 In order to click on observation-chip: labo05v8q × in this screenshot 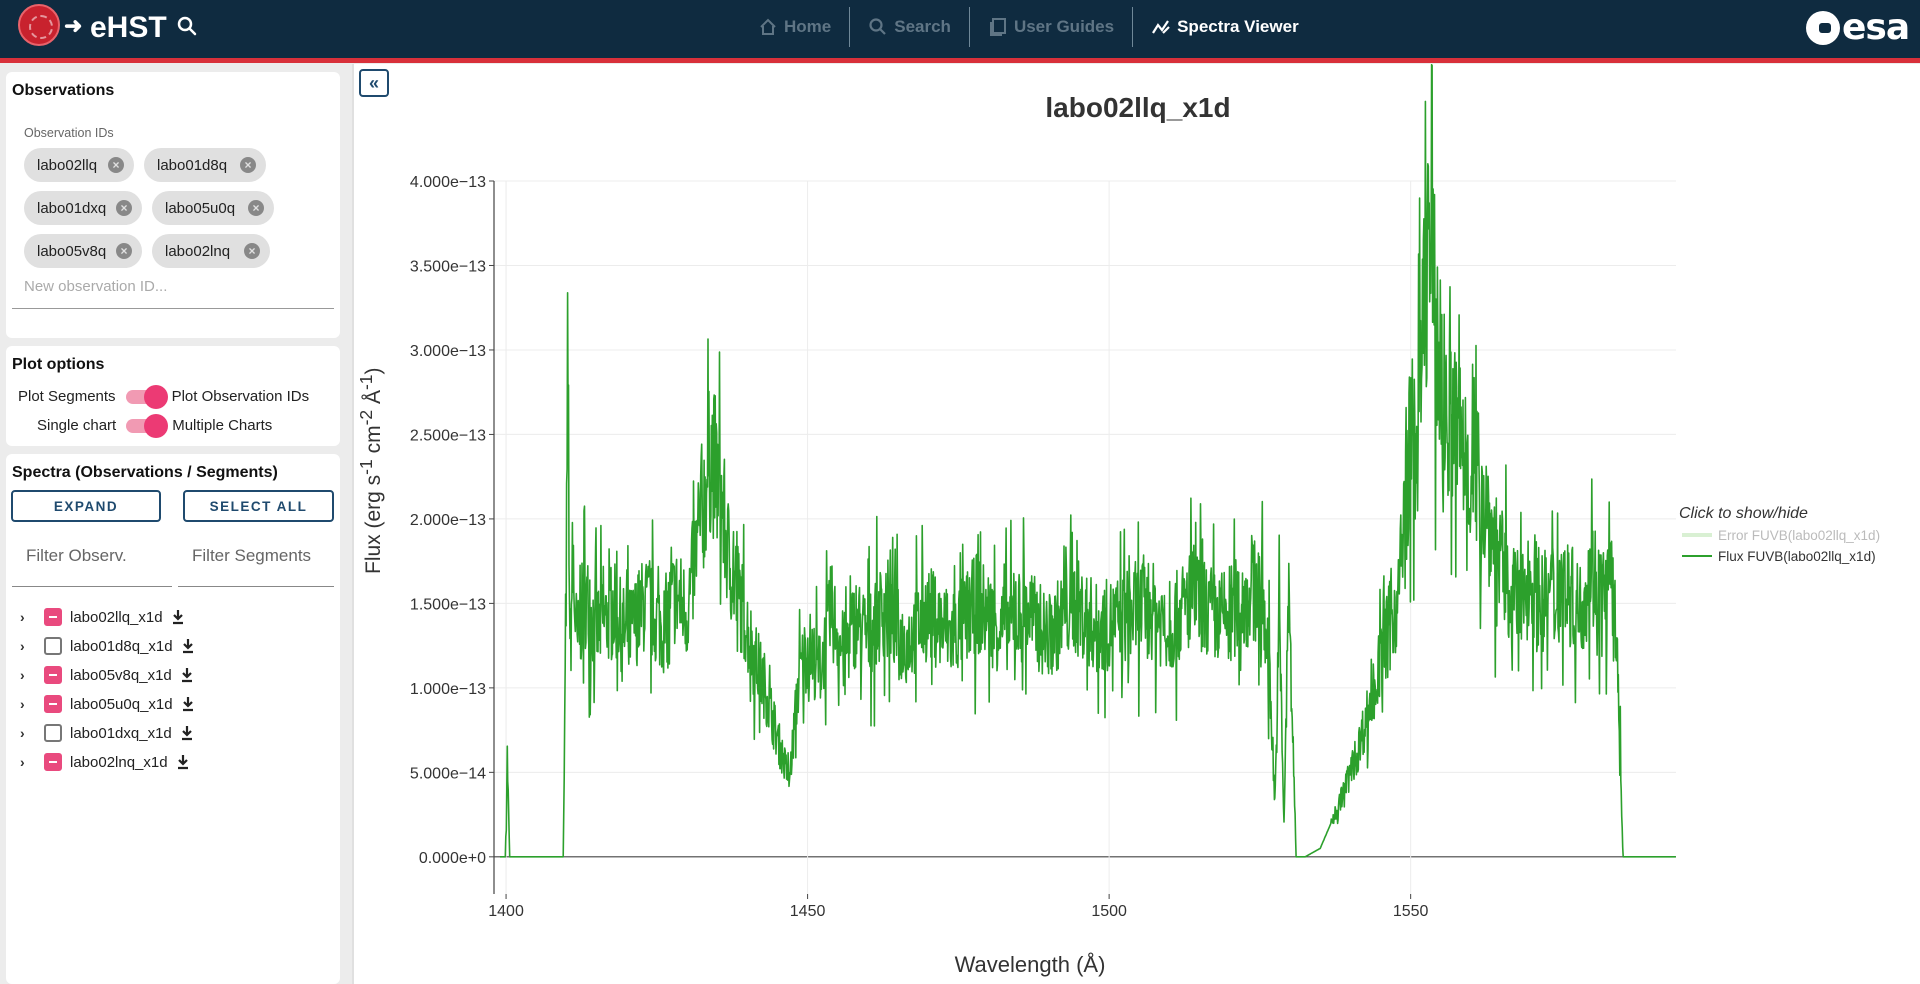, I will do `click(83, 251)`.